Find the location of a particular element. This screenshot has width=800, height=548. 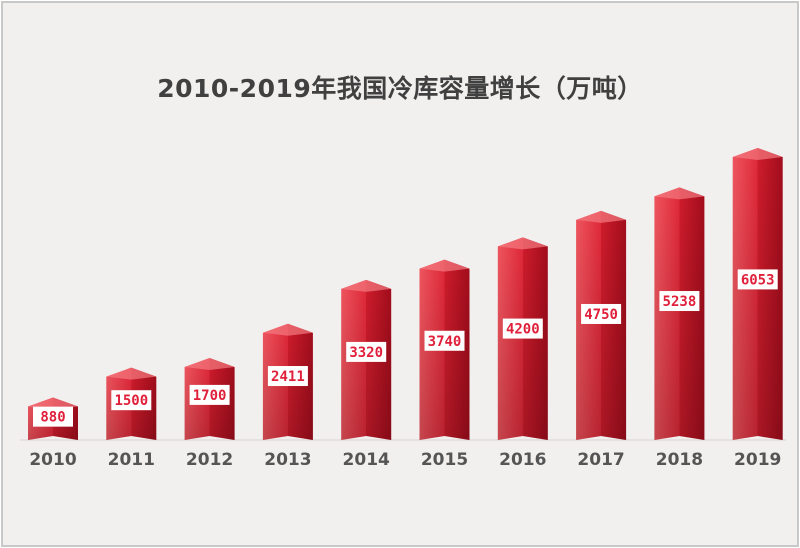

x-tick-group: 2010 2011 2012 2013 2014 2015 2016 2017 2018 2019 is located at coordinates (405, 460).